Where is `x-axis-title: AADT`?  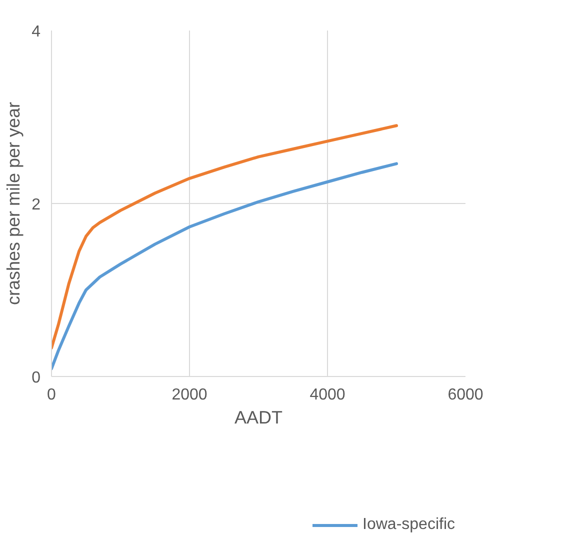
x-axis-title: AADT is located at coordinates (258, 418).